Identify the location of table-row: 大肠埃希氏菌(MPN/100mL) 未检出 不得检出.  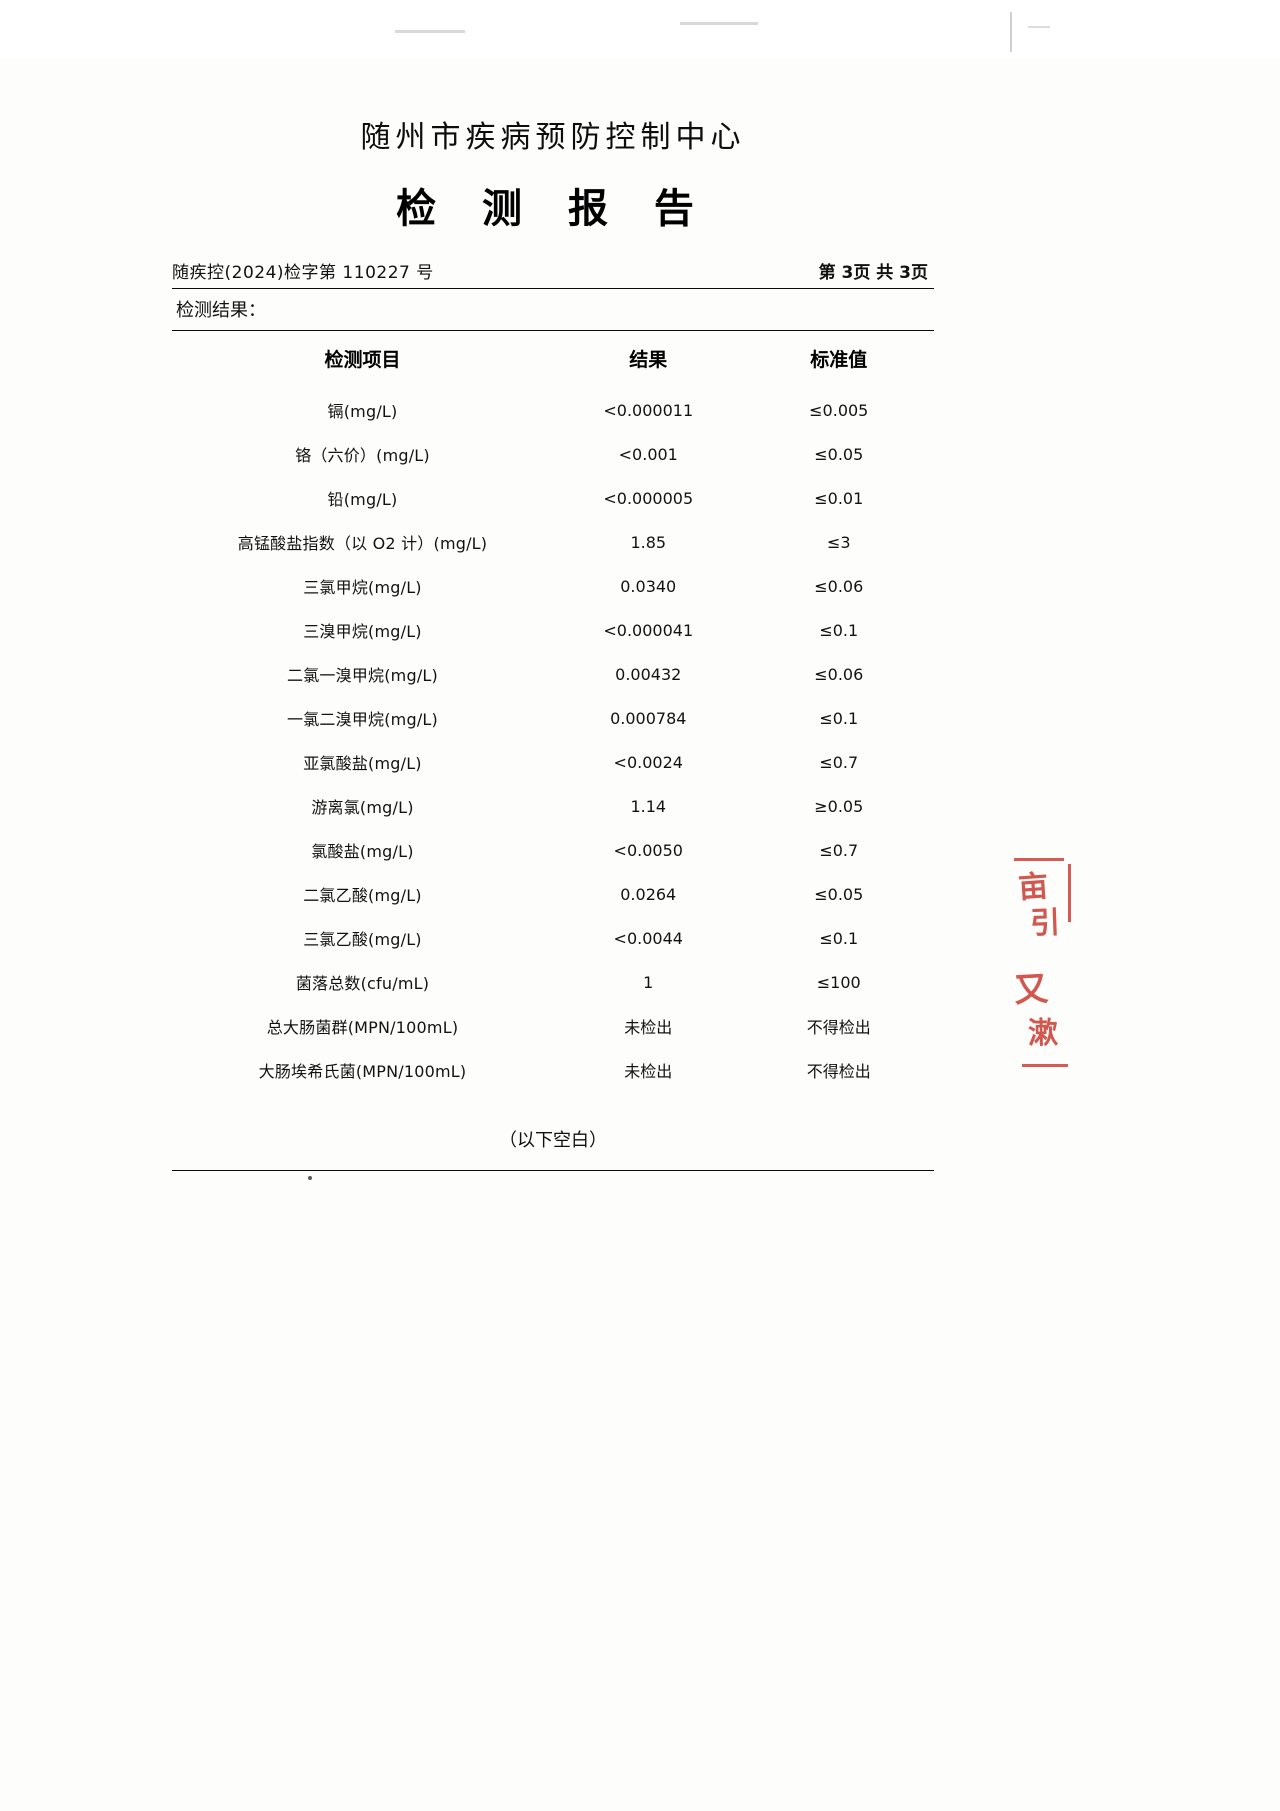
(553, 1070).